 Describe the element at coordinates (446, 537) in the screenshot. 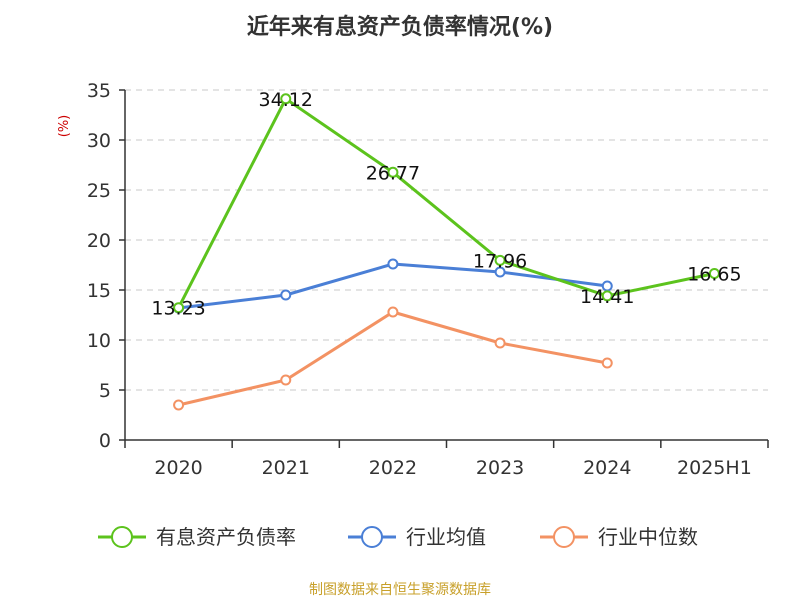

I see `legend-label: 行业均值` at that location.